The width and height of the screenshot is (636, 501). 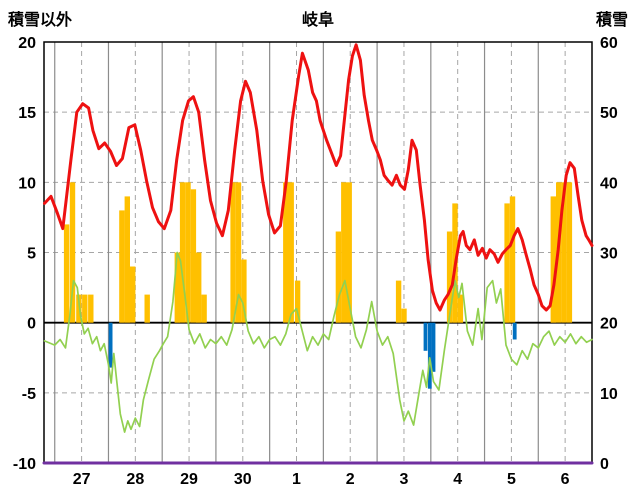 I want to click on left-axis-tick-label: 0, so click(x=31, y=324).